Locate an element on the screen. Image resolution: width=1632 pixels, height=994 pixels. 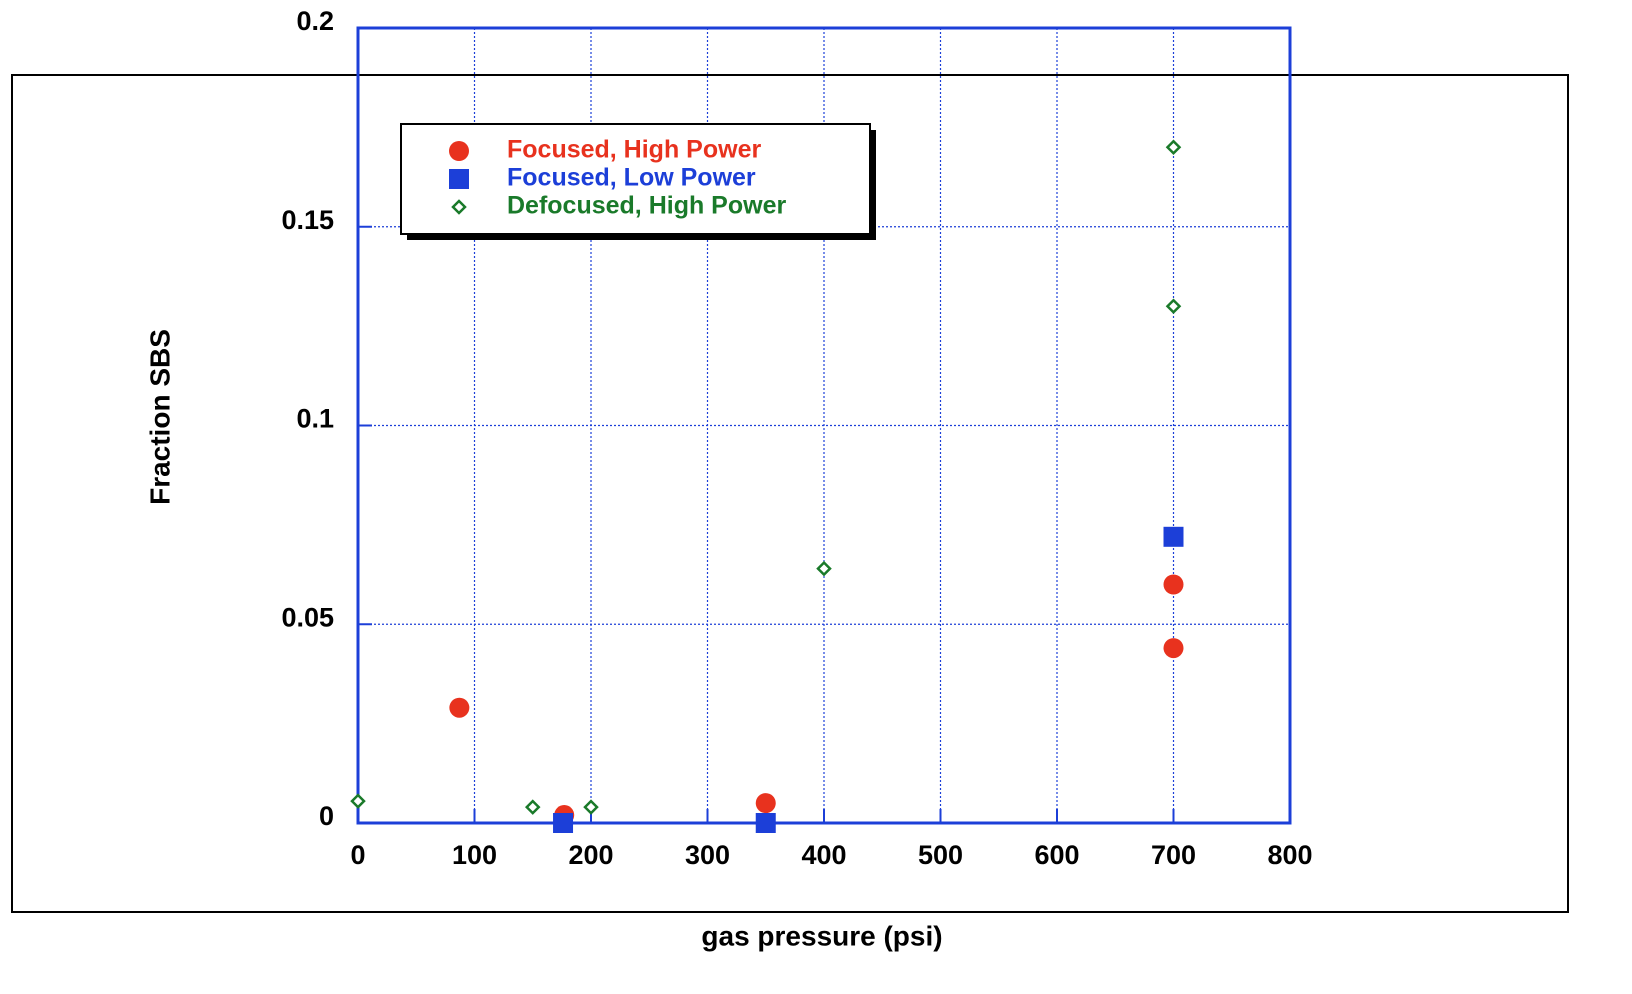
y-axis-label: Fraction SBS is located at coordinates (159, 417).